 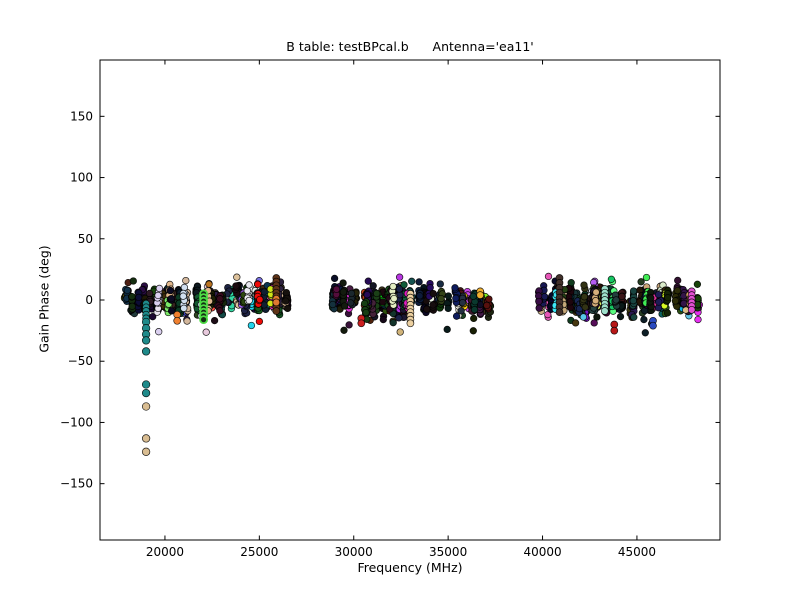 What do you see at coordinates (259, 552) in the screenshot?
I see `x-tick-label: 25000` at bounding box center [259, 552].